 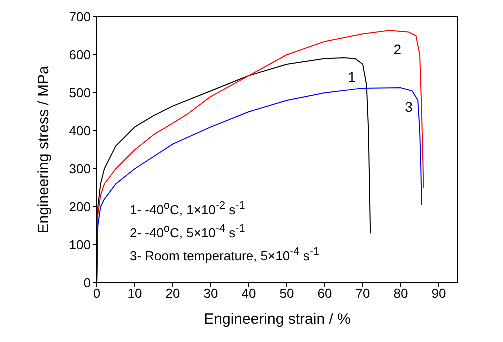 I want to click on x-tick-label: 40, so click(x=249, y=294).